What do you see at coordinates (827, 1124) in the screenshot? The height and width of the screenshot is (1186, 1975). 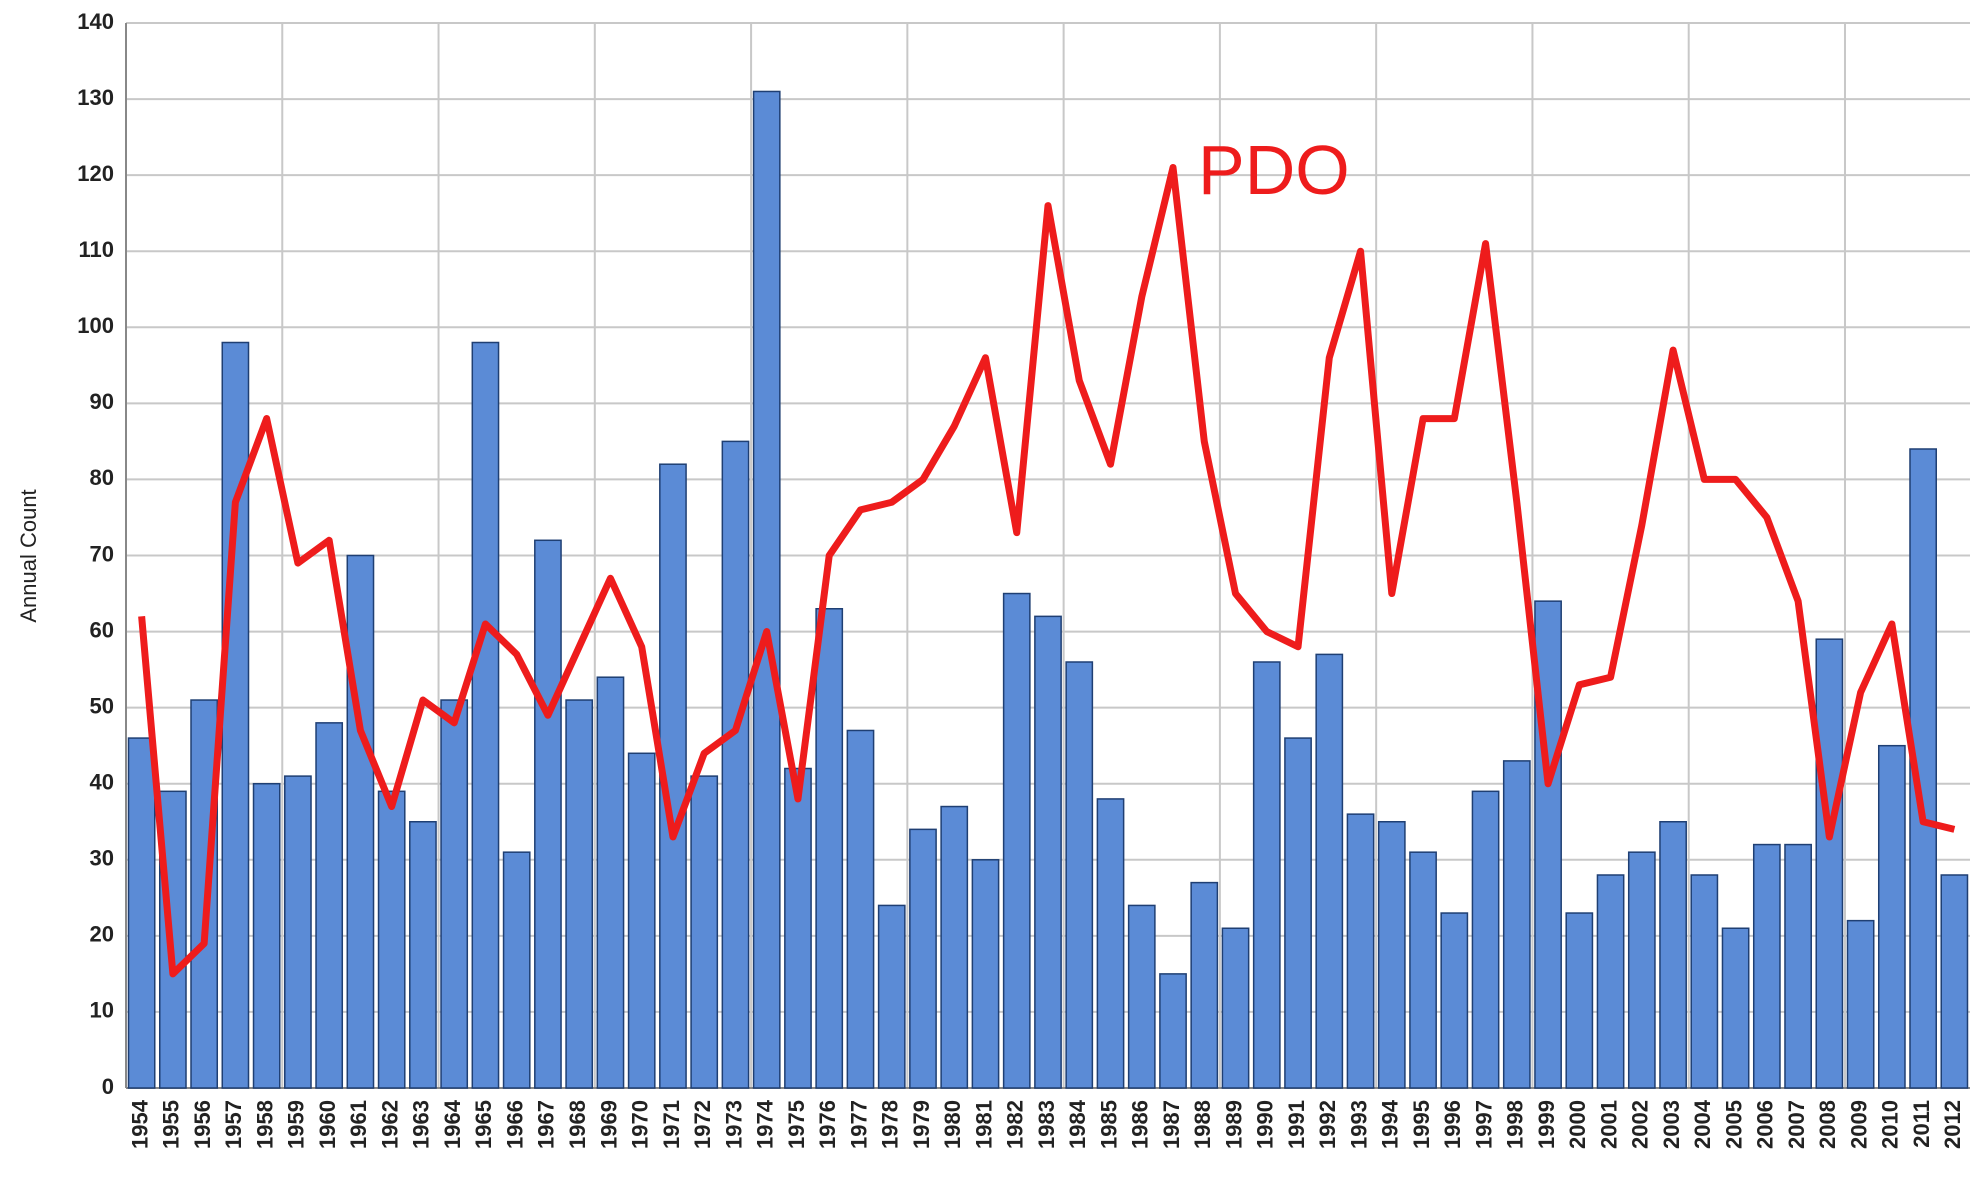 I see `x-tick-label: 1976` at bounding box center [827, 1124].